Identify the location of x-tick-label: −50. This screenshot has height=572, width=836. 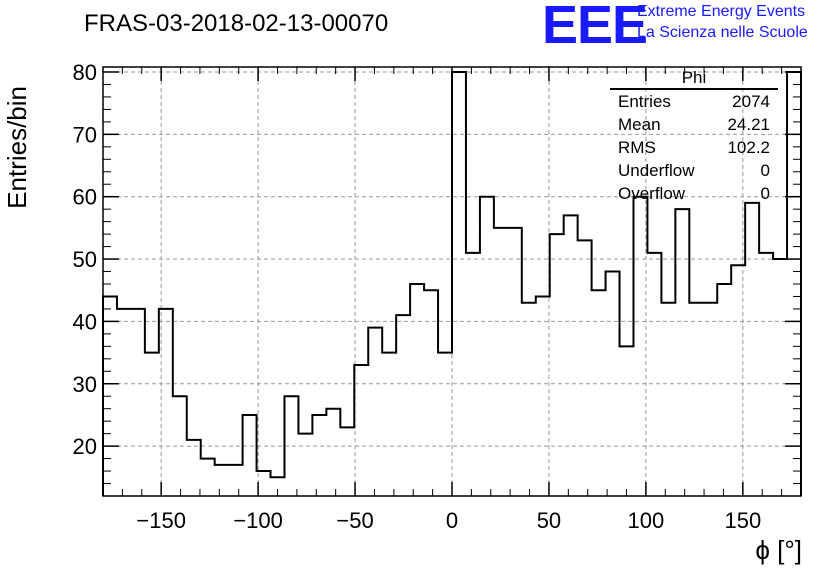
(354, 520).